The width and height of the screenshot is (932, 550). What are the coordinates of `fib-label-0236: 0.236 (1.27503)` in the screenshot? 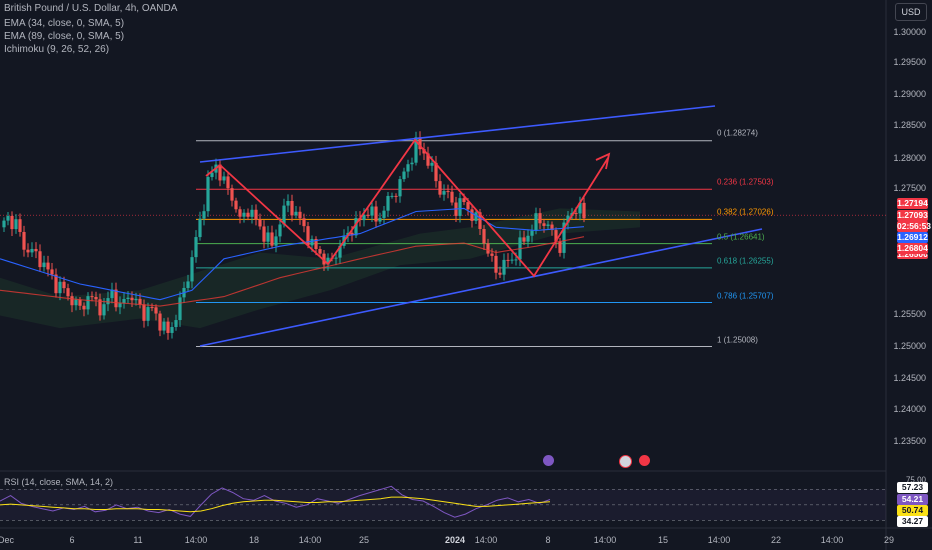 It's located at (745, 182).